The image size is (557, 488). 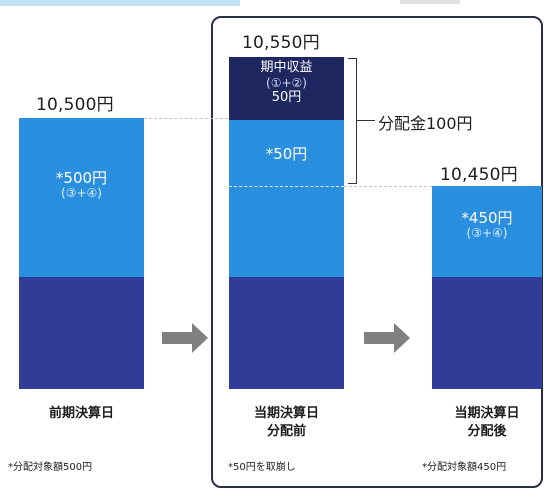 What do you see at coordinates (81, 193) in the screenshot?
I see `bar-previous-source: (③+④)` at bounding box center [81, 193].